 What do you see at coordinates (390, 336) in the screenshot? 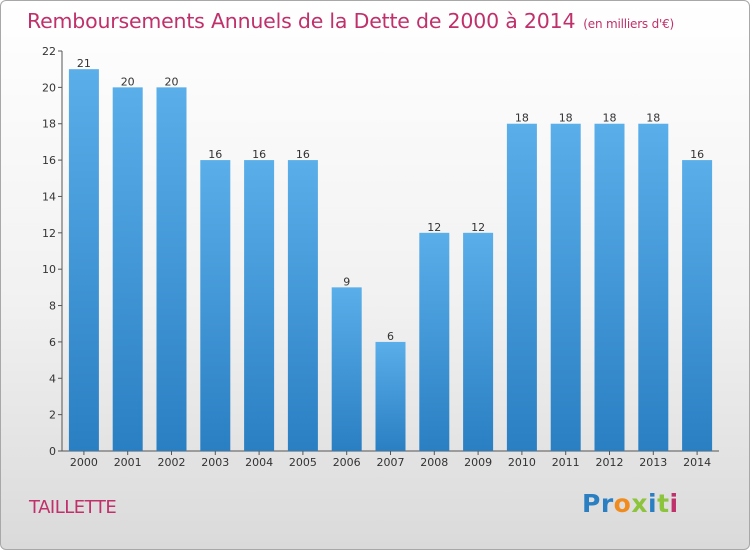
I see `data-label: 6` at bounding box center [390, 336].